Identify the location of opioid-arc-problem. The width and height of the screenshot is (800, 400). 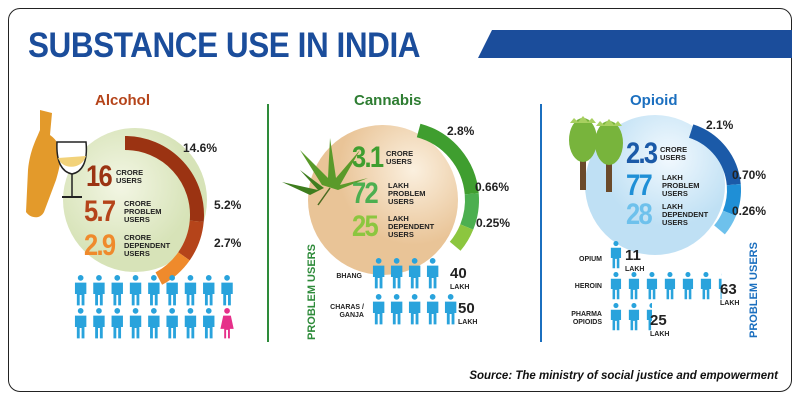
(731, 199).